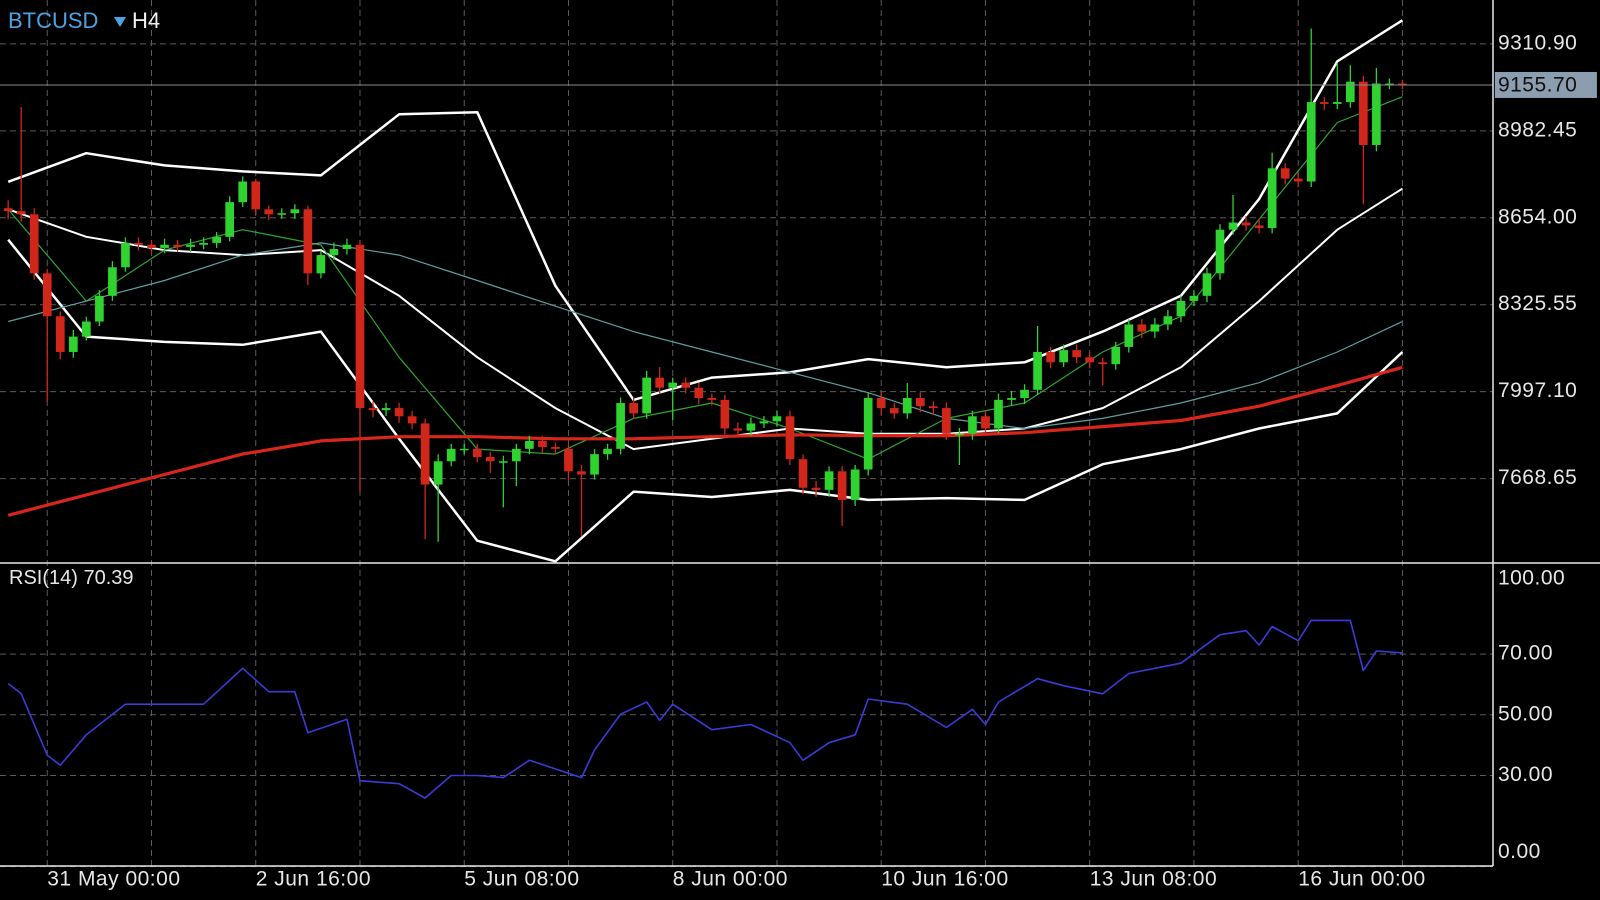  What do you see at coordinates (1153, 879) in the screenshot?
I see `x-tick-label: 13 Jun 08:00` at bounding box center [1153, 879].